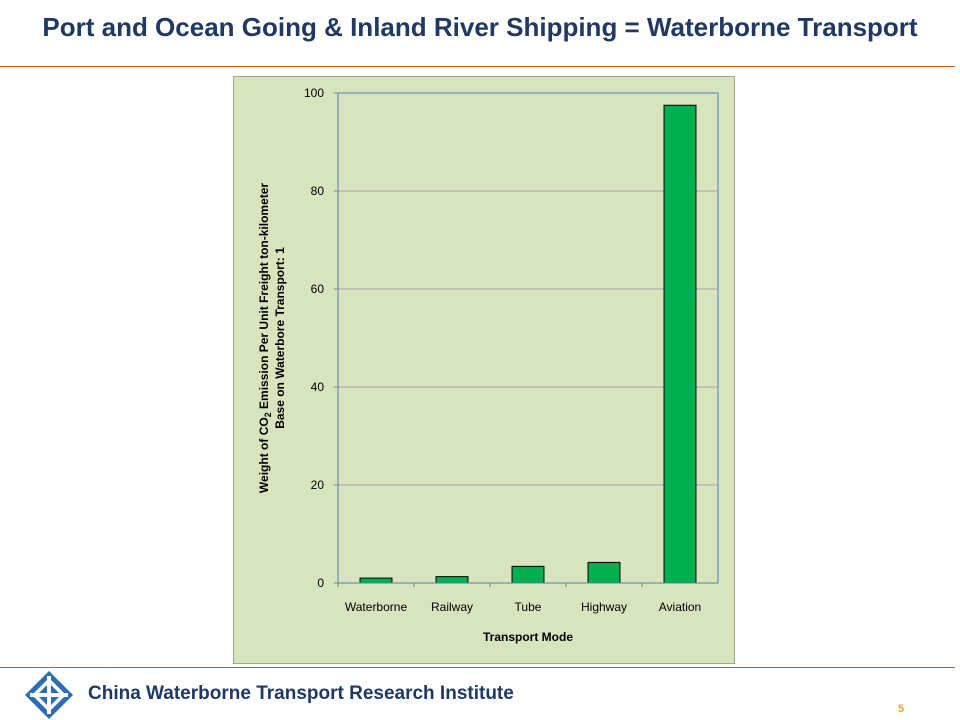 The width and height of the screenshot is (960, 720). What do you see at coordinates (318, 387) in the screenshot?
I see `y-tick-label: 40` at bounding box center [318, 387].